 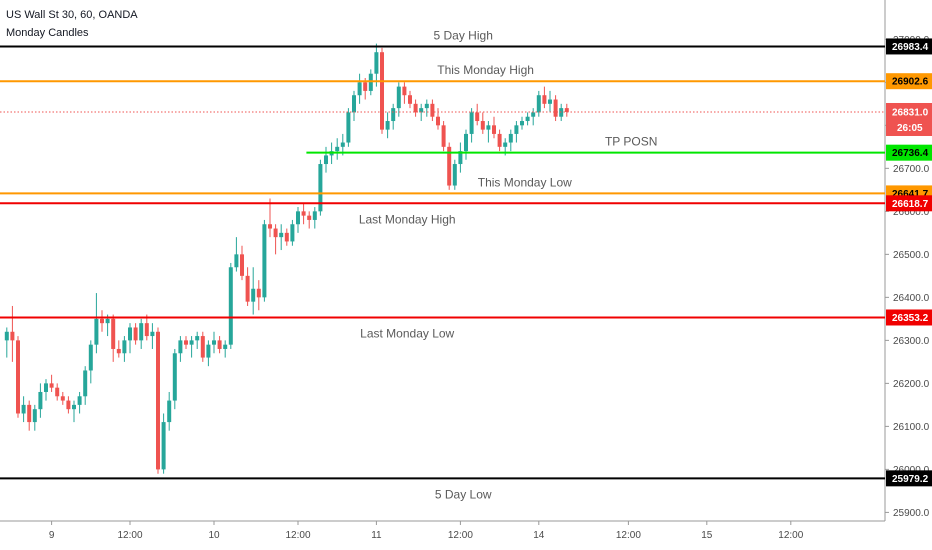 What do you see at coordinates (911, 255) in the screenshot?
I see `y-tick-label: 26500.0` at bounding box center [911, 255].